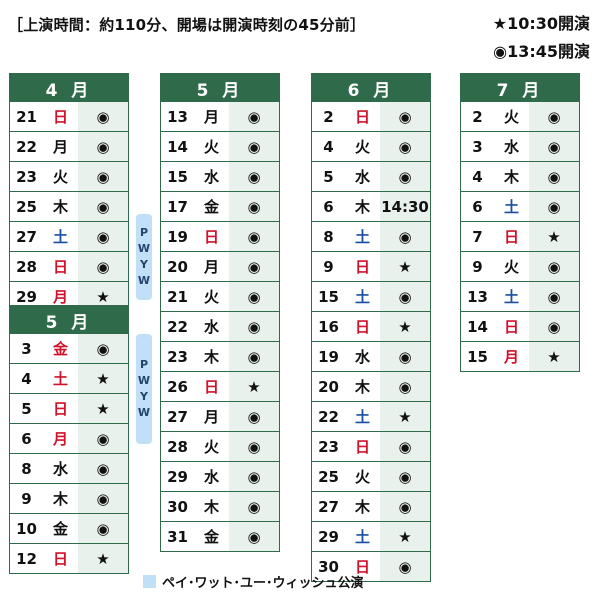 Image resolution: width=600 pixels, height=600 pixels. I want to click on month-table-july: 7 月 2 火 ◉ 3 水 ◉ 4 木 ◉ 6 土 ◉ 7 日 ★ 9 火 ◉ 13 土 ◉ 14 日 ◉ 15 月 ★, so click(520, 222).